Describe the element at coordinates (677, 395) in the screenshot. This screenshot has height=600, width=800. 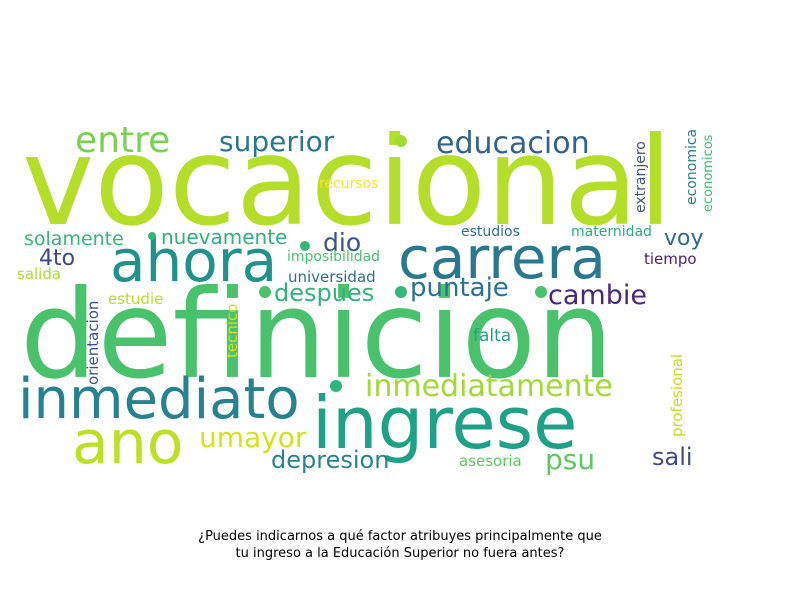
I see `word-profesional: profesional` at that location.